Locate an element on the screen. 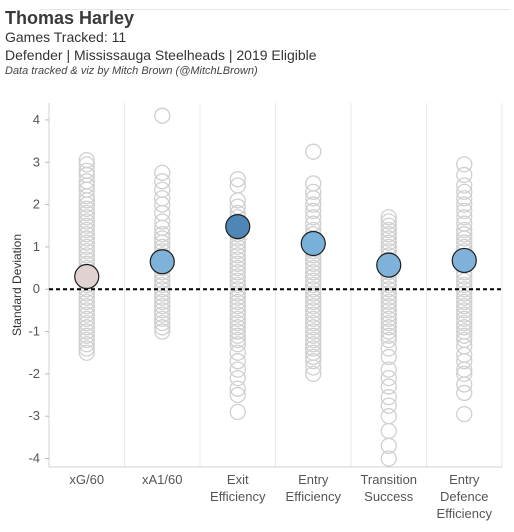 This screenshot has width=514, height=532. y-tick-label: -4 is located at coordinates (34, 458).